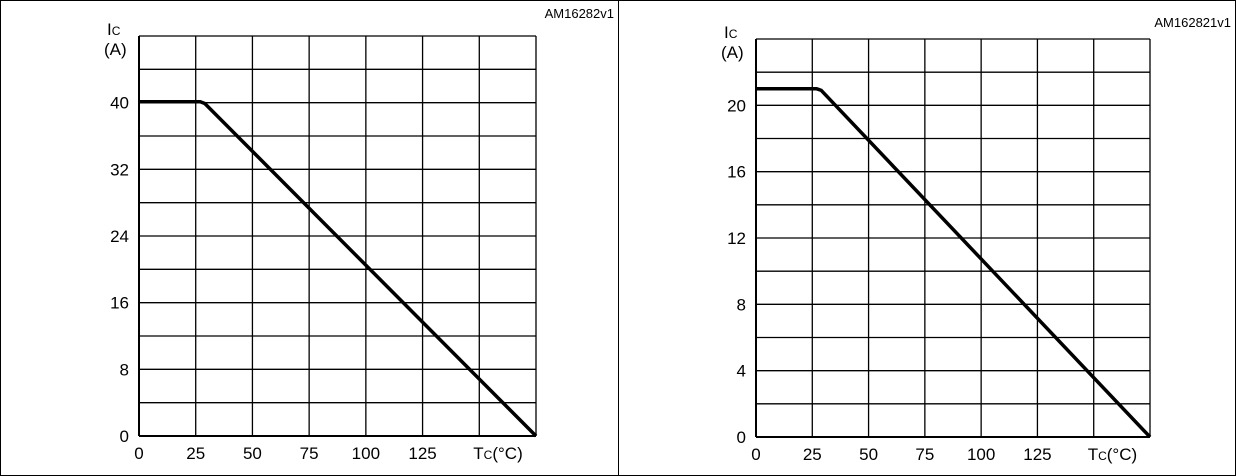 The image size is (1236, 476). Describe the element at coordinates (736, 238) in the screenshot. I see `y-tick-label: 12` at that location.